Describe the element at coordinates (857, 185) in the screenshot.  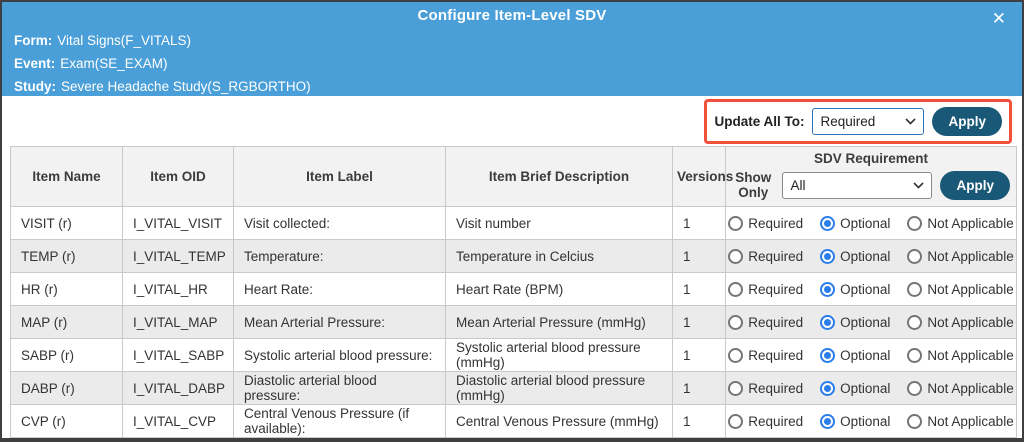
I see `show-only-select: All` at that location.